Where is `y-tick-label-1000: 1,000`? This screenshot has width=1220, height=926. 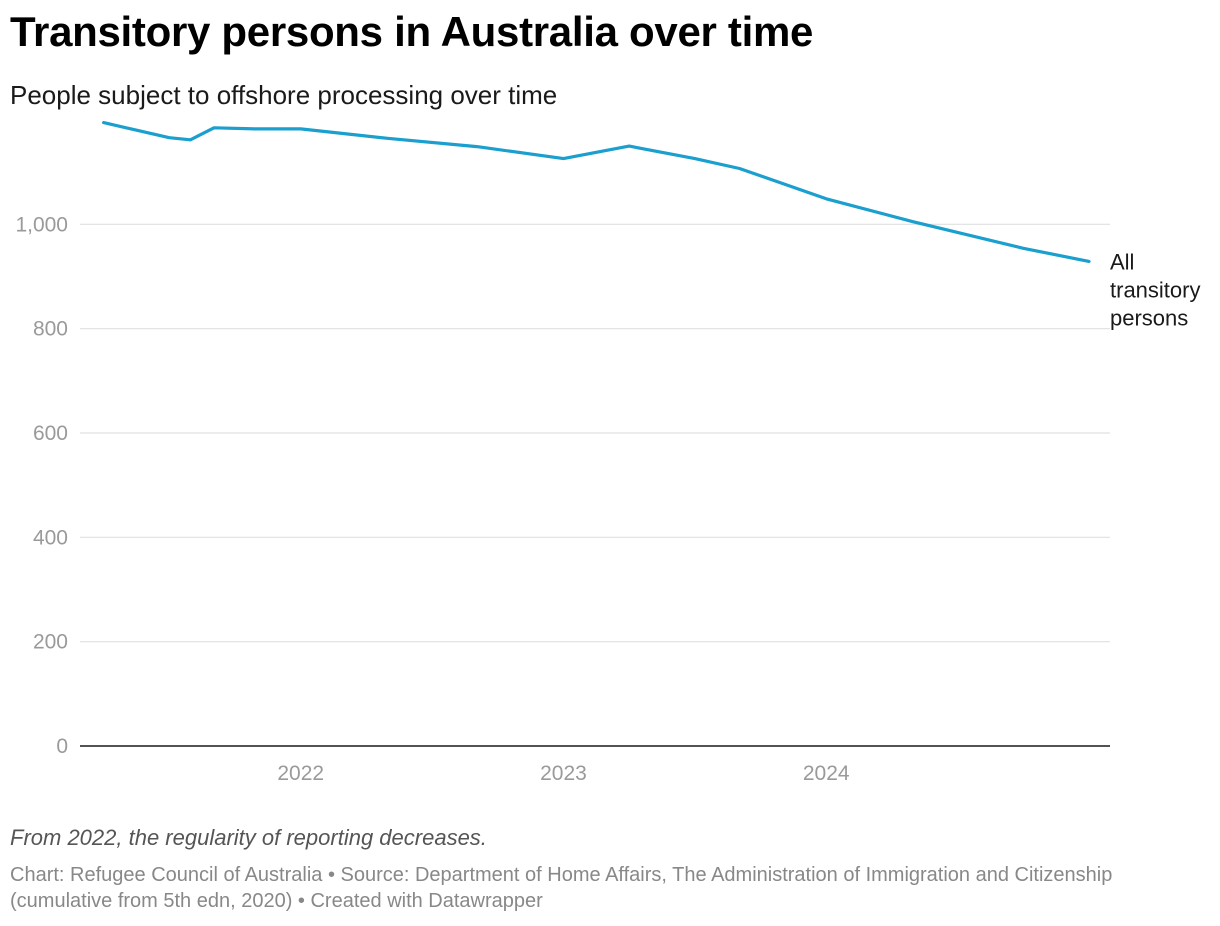
y-tick-label-1000: 1,000 is located at coordinates (41, 224).